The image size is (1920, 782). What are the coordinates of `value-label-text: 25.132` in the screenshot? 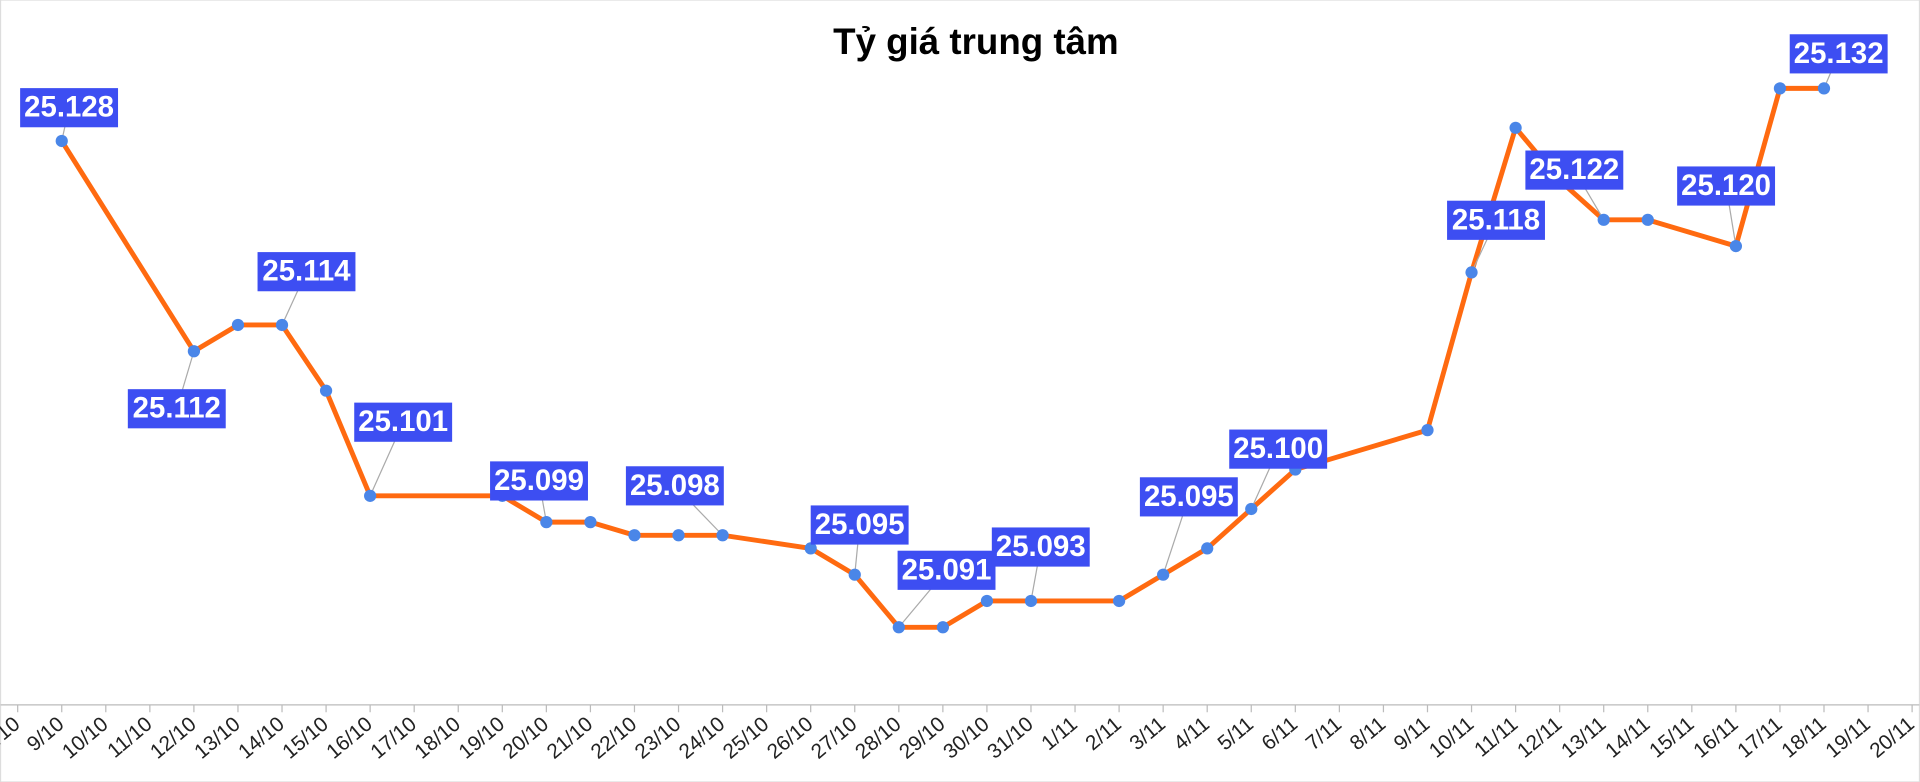 It's located at (1839, 53).